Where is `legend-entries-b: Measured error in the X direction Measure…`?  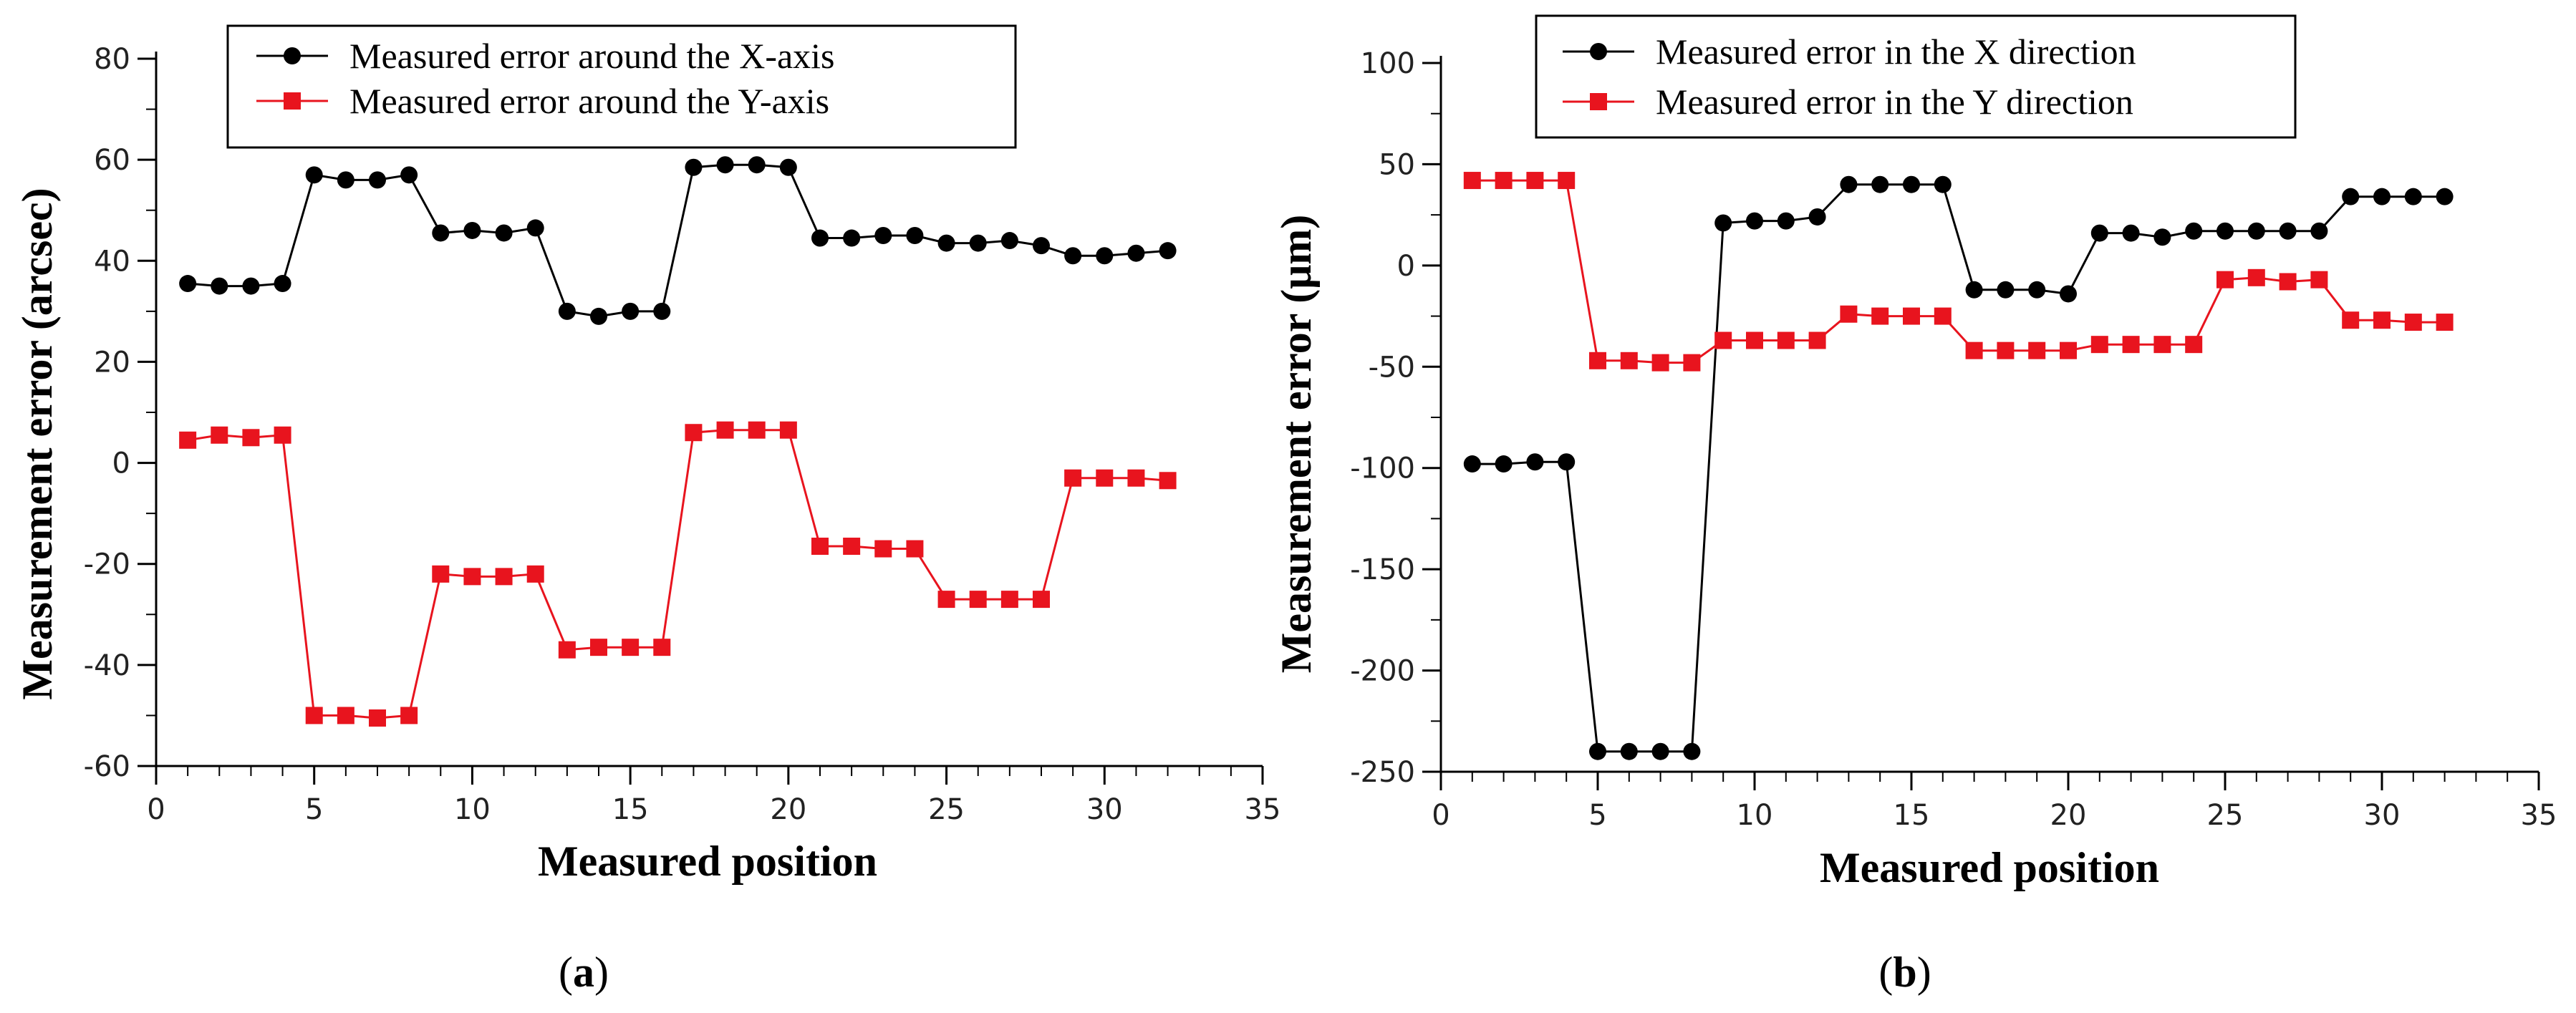
legend-entries-b: Measured error in the X direction Measure… is located at coordinates (1849, 76).